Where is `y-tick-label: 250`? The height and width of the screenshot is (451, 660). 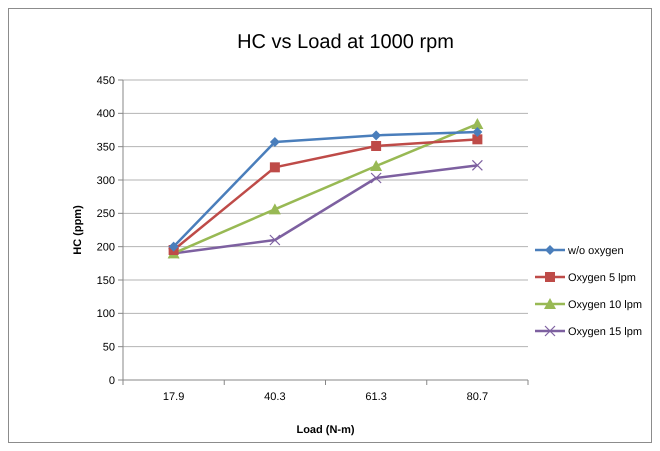 y-tick-label: 250 is located at coordinates (105, 214).